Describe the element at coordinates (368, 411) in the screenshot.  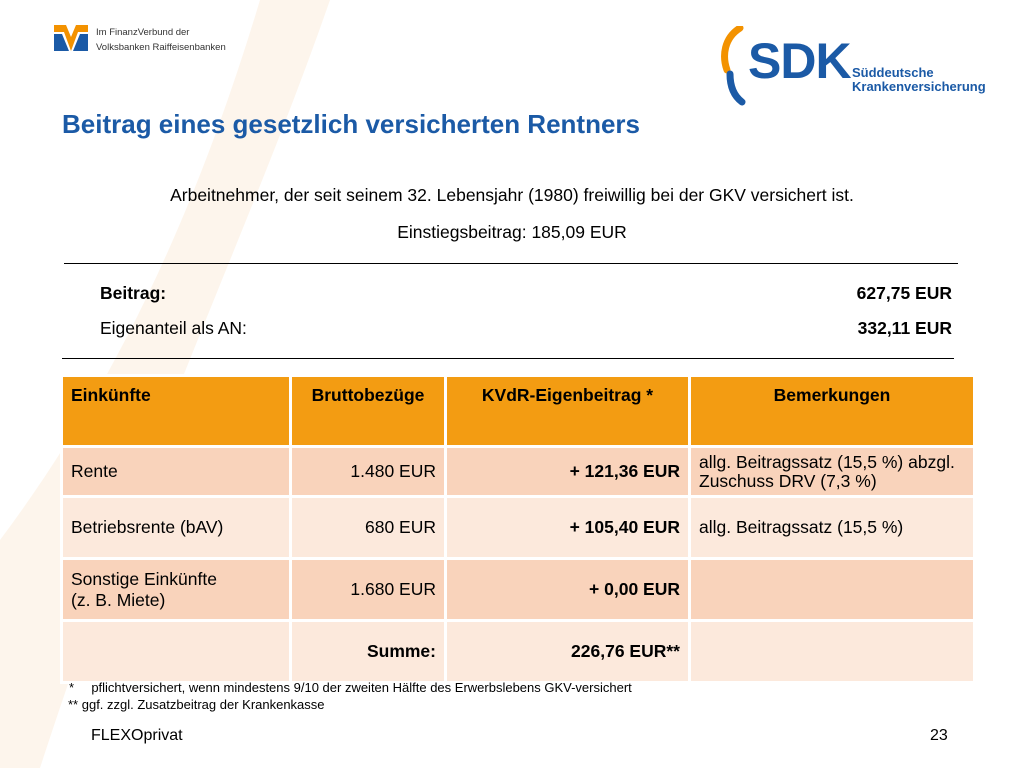
I see `header-bruttobezuege: Bruttobezüge` at that location.